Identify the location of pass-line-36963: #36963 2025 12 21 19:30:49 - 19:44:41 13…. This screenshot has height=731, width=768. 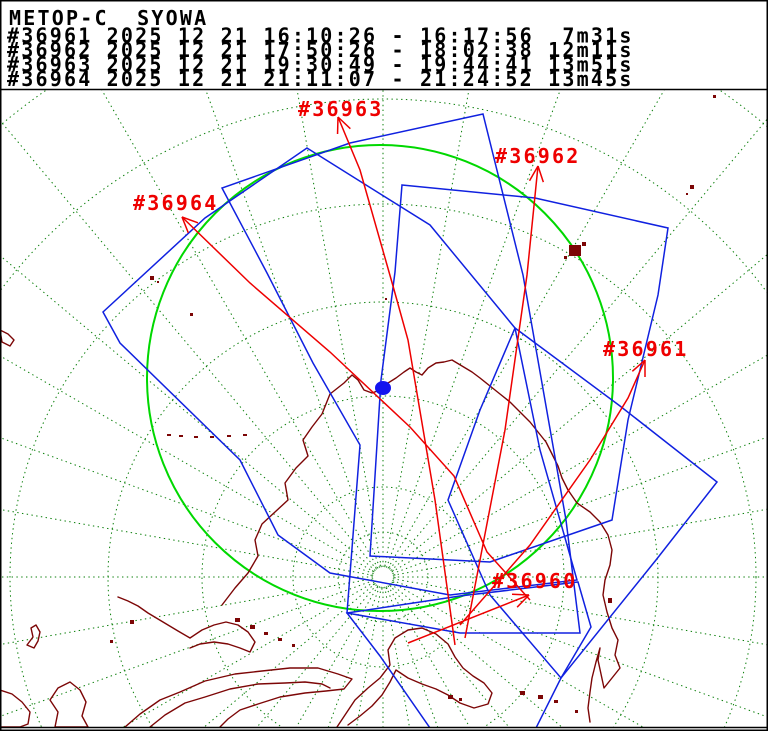
(320, 65).